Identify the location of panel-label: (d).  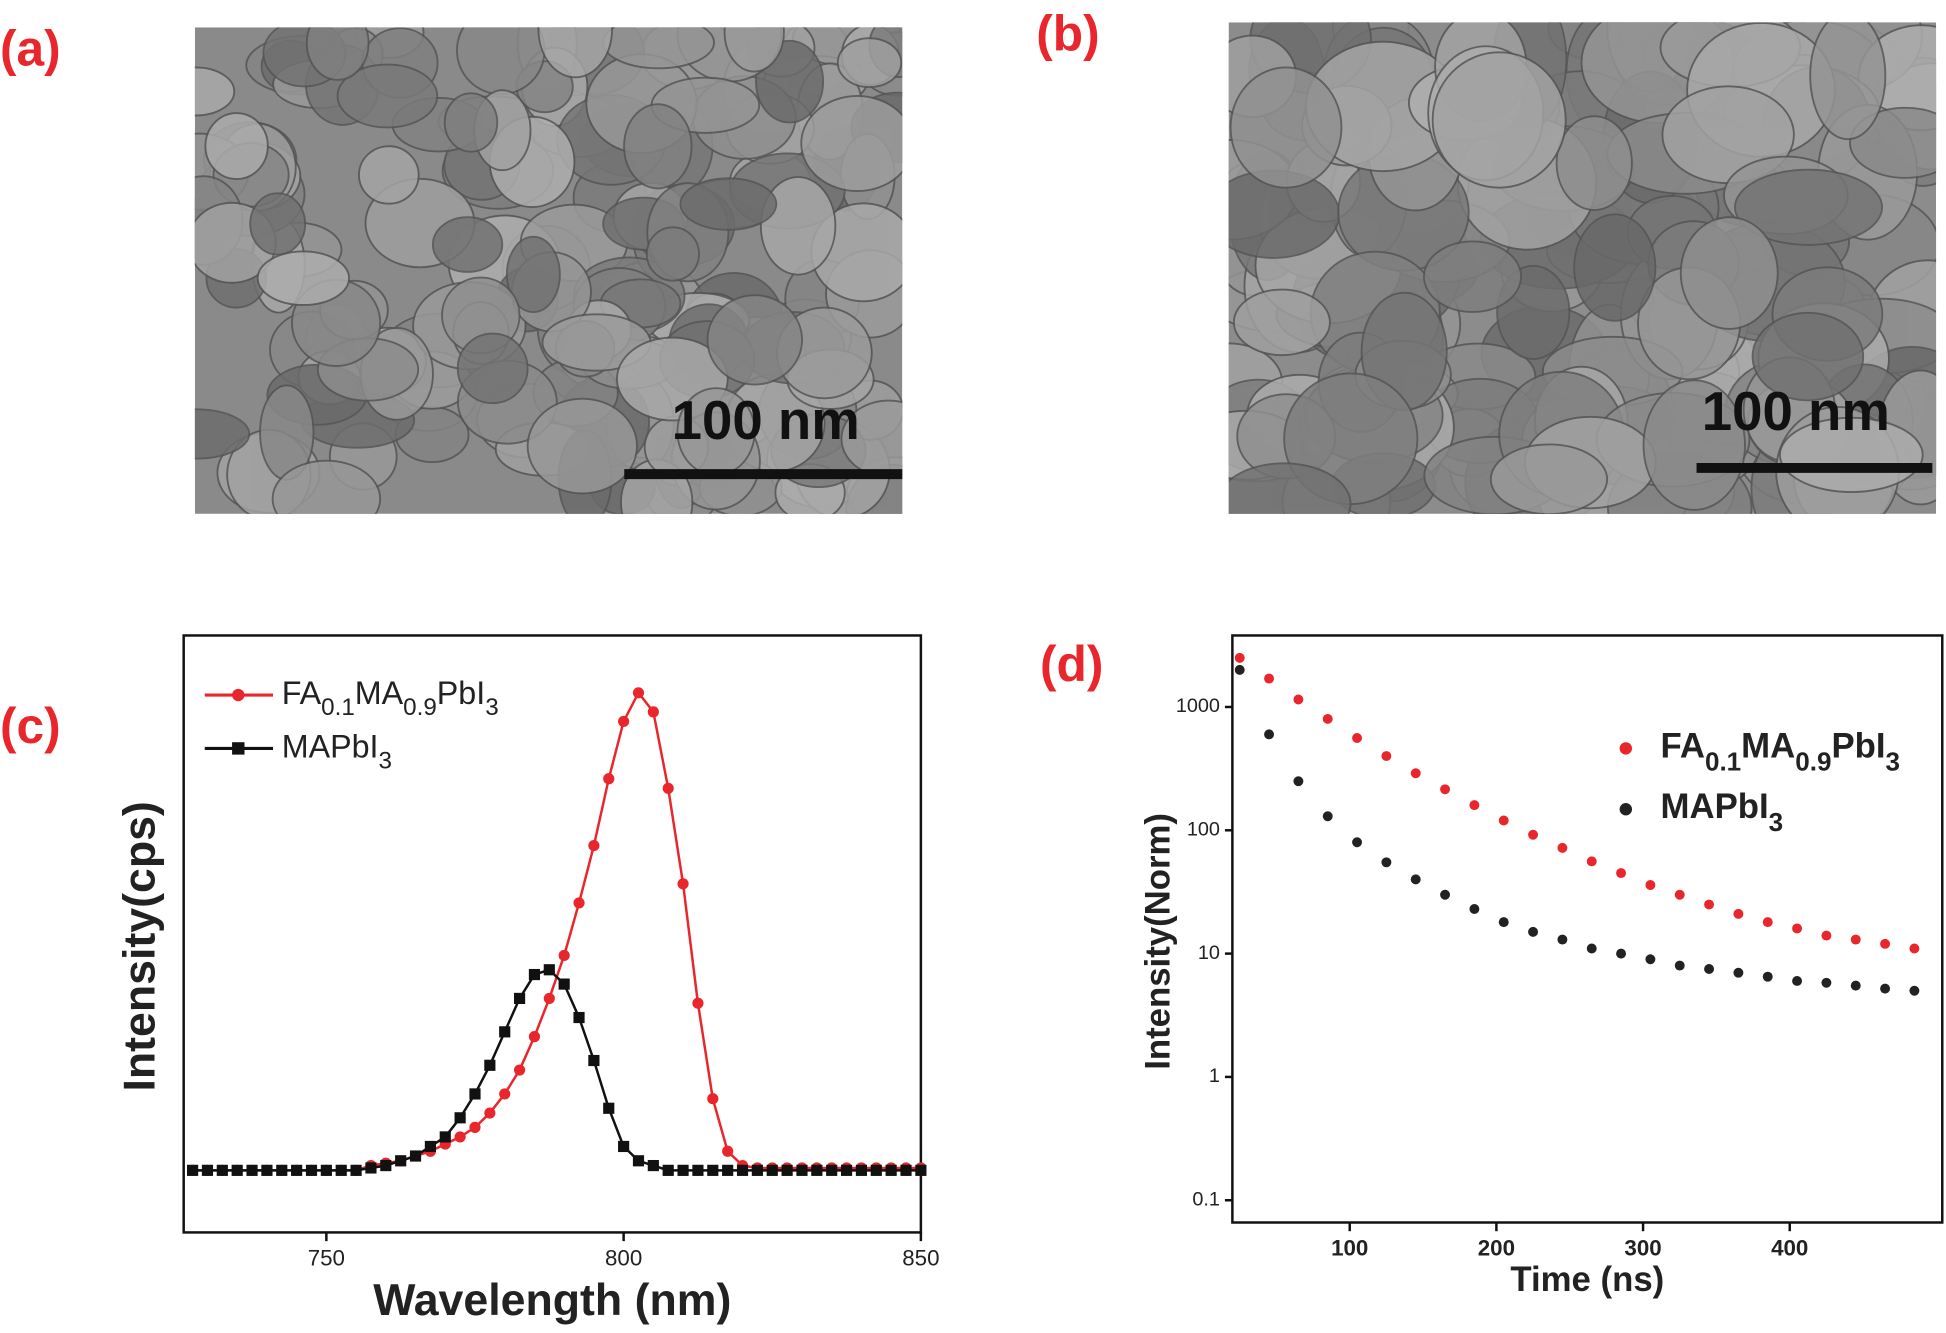
(1071, 664).